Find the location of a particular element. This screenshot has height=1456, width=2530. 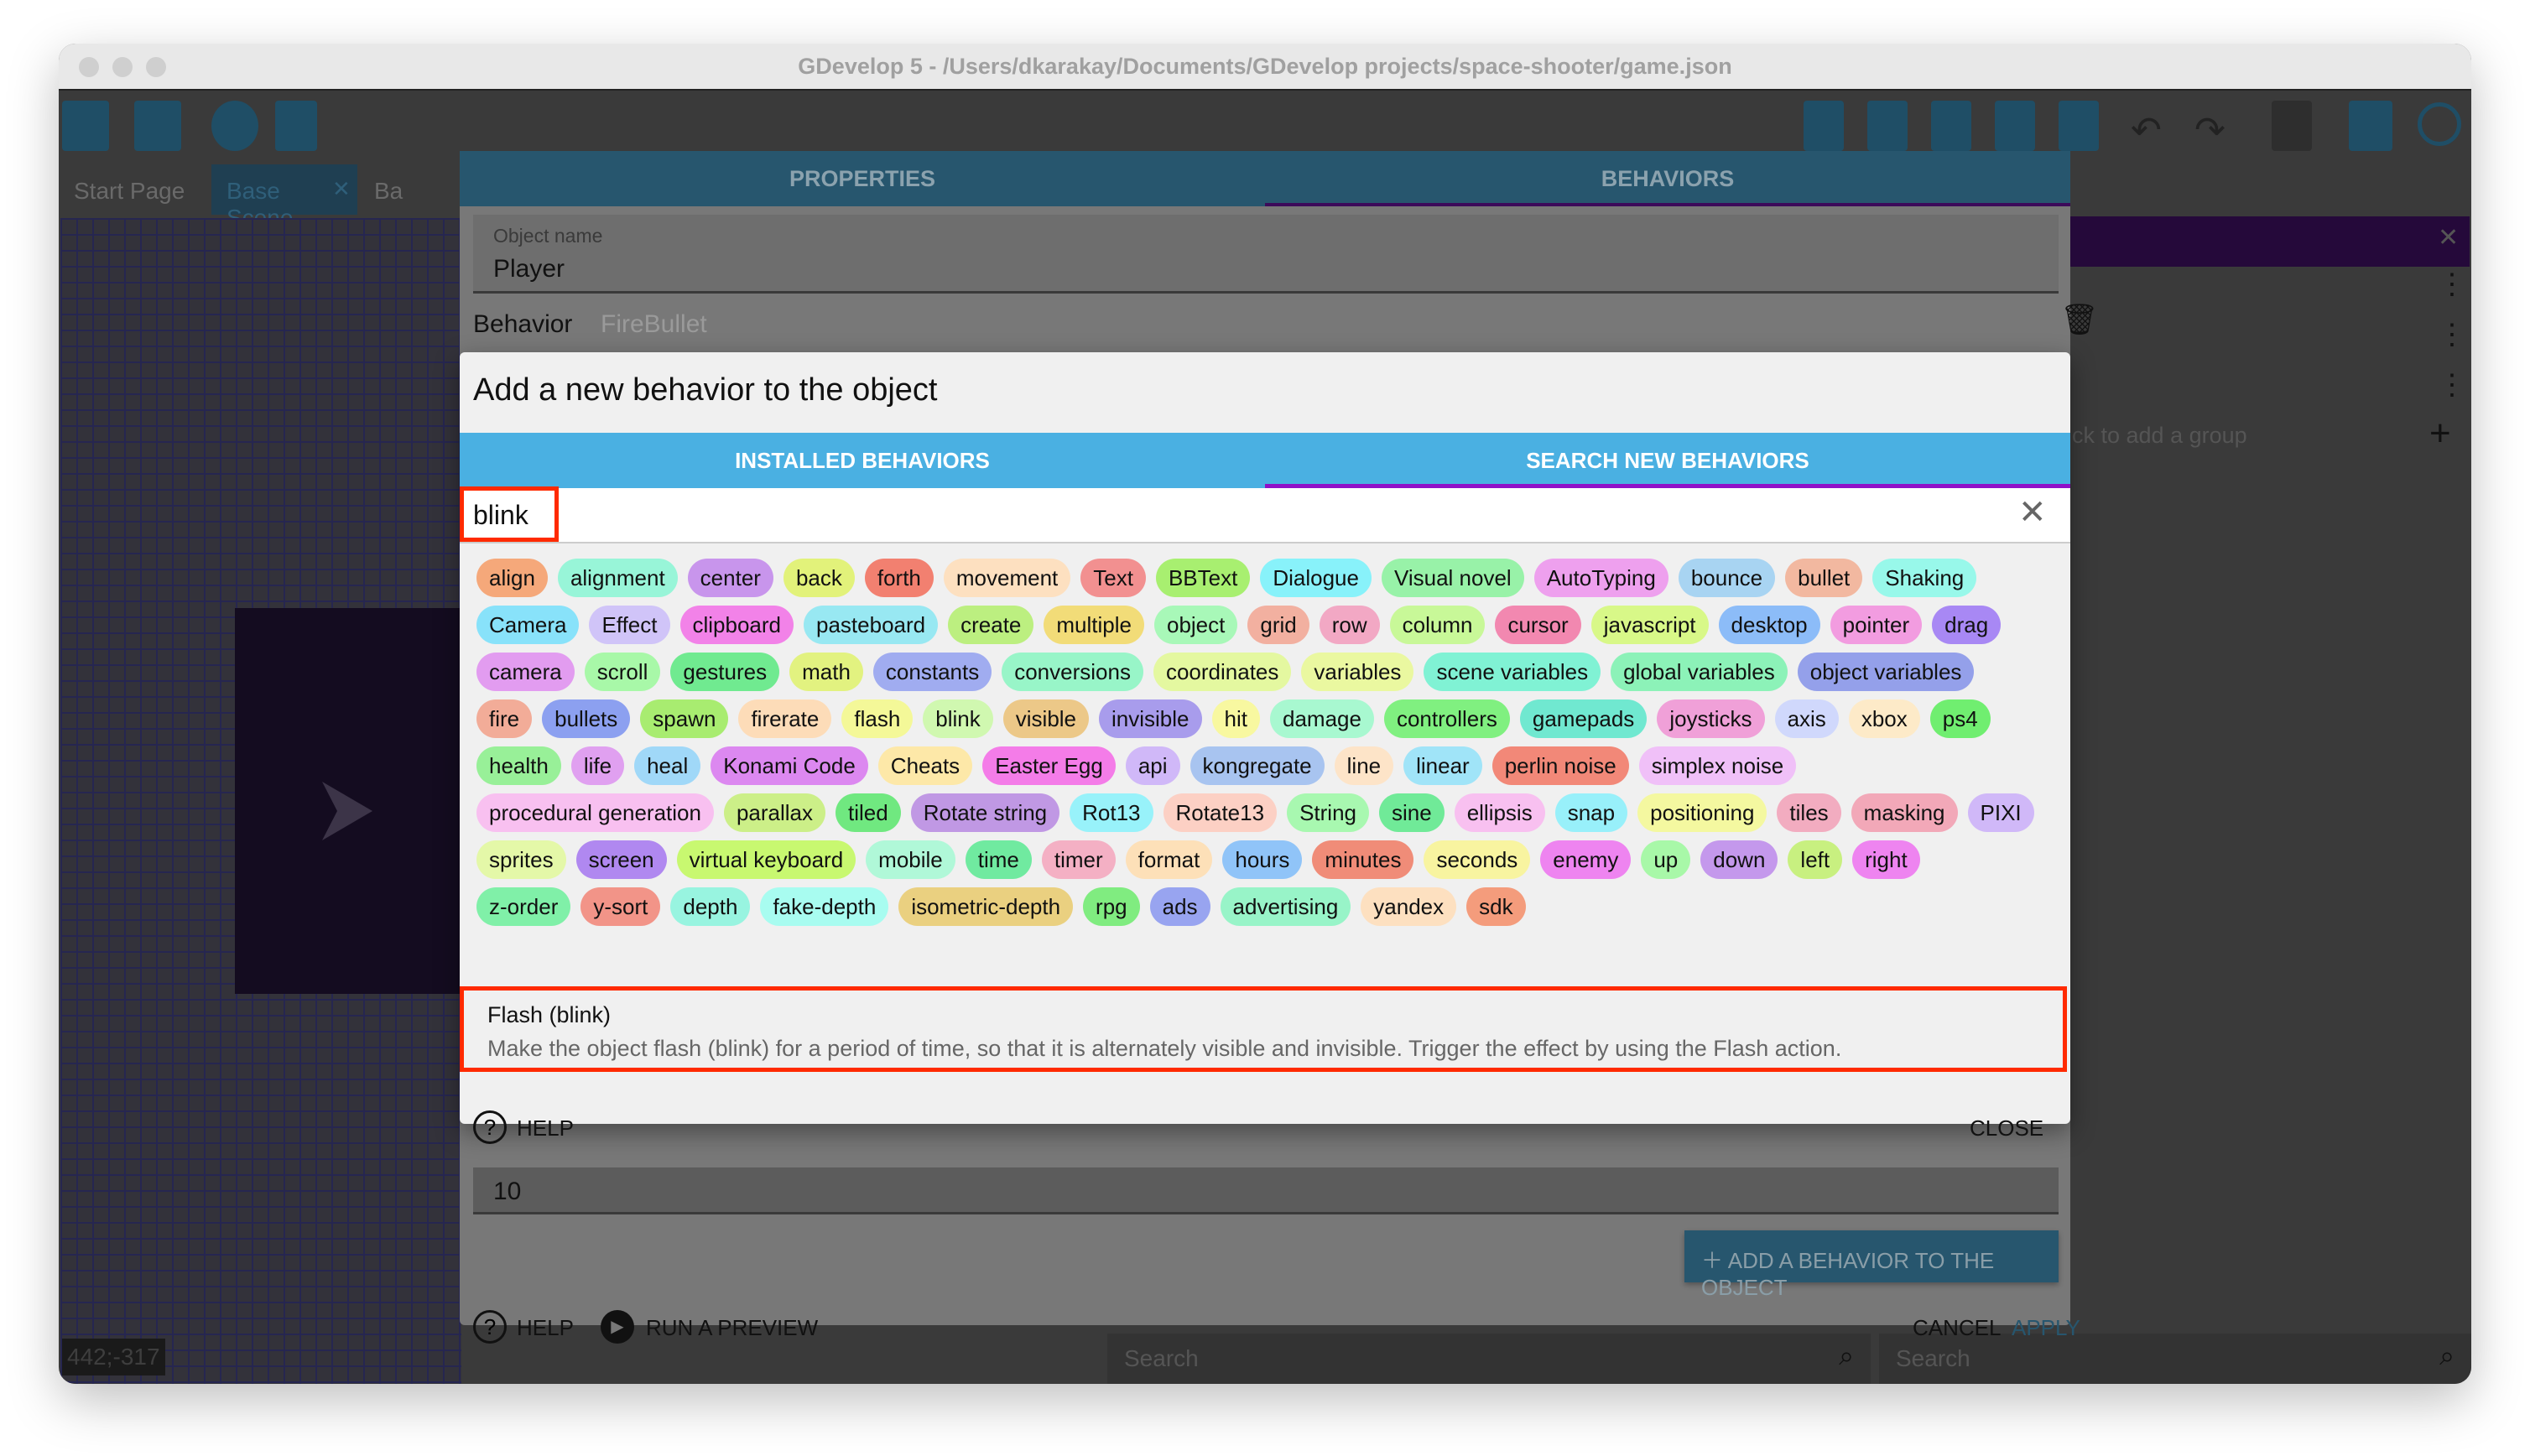

tag-chip: Effect is located at coordinates (629, 625).